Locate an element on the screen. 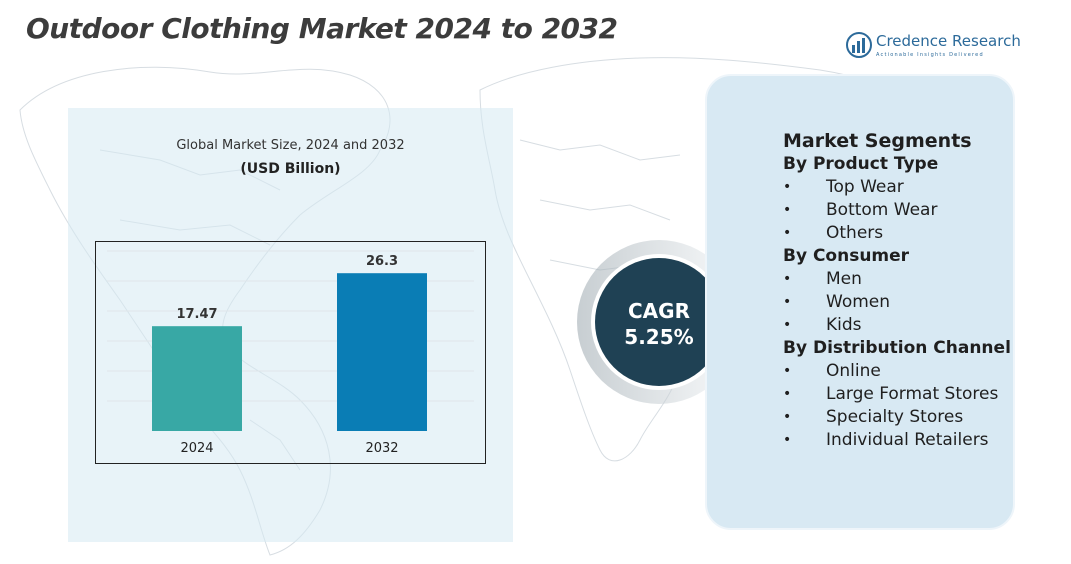 The height and width of the screenshot is (564, 1071). segment-item: • Others is located at coordinates (833, 233).